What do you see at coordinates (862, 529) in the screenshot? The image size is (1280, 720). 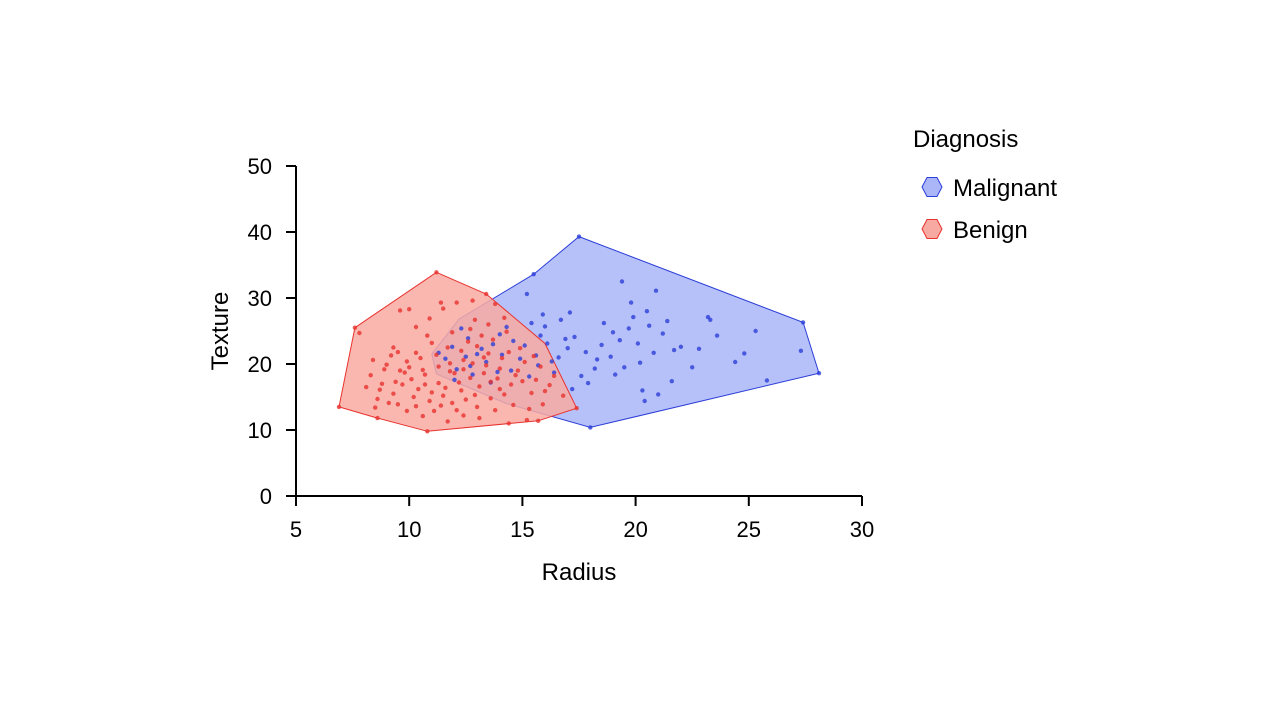 I see `x-tick-label: 30` at bounding box center [862, 529].